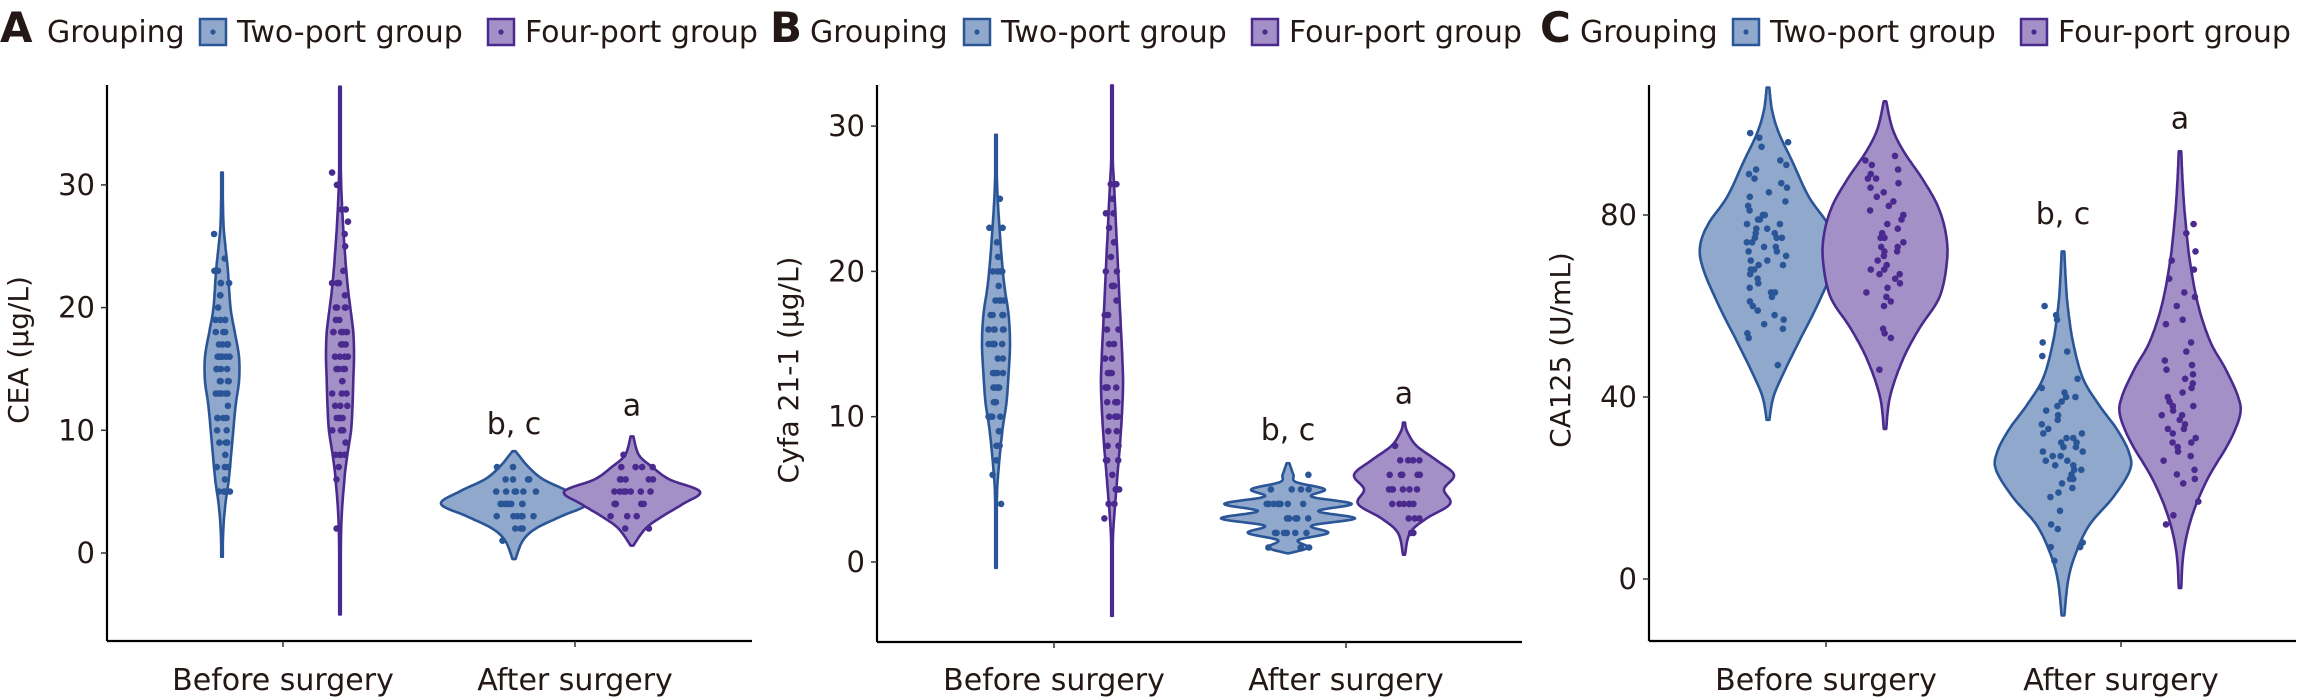  Describe the element at coordinates (16, 27) in the screenshot. I see `panel-letter-a: A` at that location.